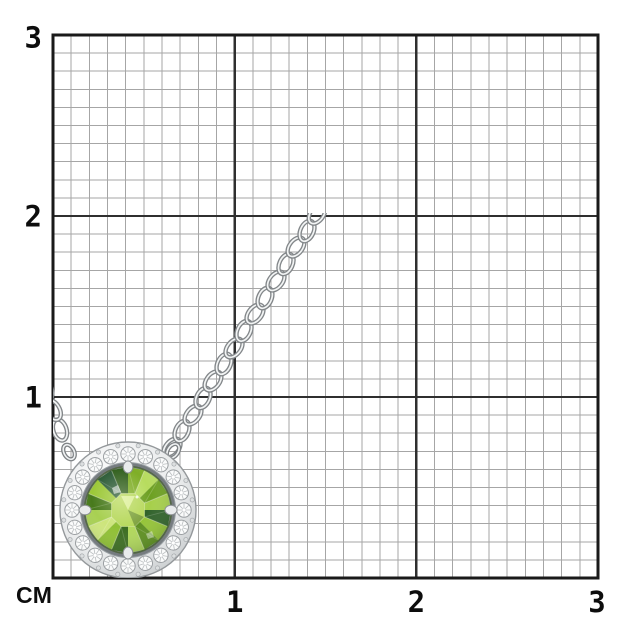 The height and width of the screenshot is (640, 640). I want to click on y-axis-label-1: 1, so click(33, 397).